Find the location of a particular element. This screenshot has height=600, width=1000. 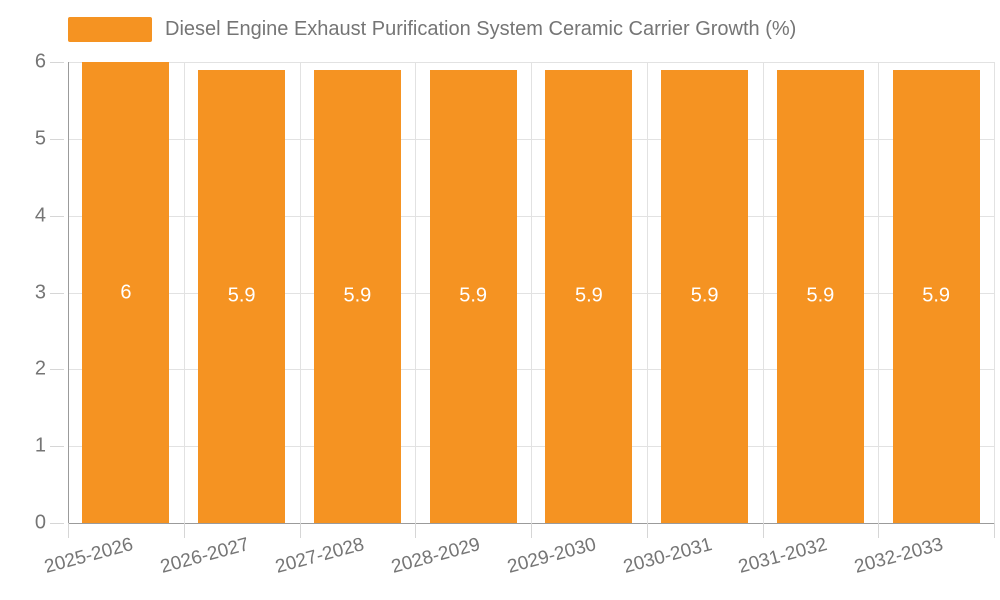

x-axis-tick-label: 2026-2027 is located at coordinates (204, 556).